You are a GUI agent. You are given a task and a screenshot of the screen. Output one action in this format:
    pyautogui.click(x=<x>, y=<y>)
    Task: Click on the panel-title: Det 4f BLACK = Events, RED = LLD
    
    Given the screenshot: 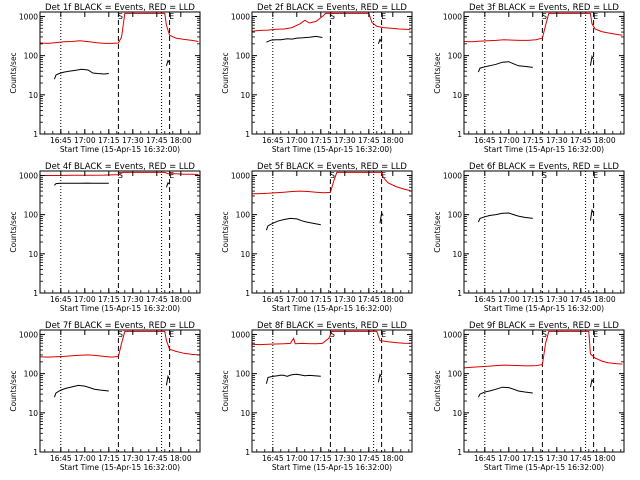 What is the action you would take?
    pyautogui.click(x=120, y=167)
    